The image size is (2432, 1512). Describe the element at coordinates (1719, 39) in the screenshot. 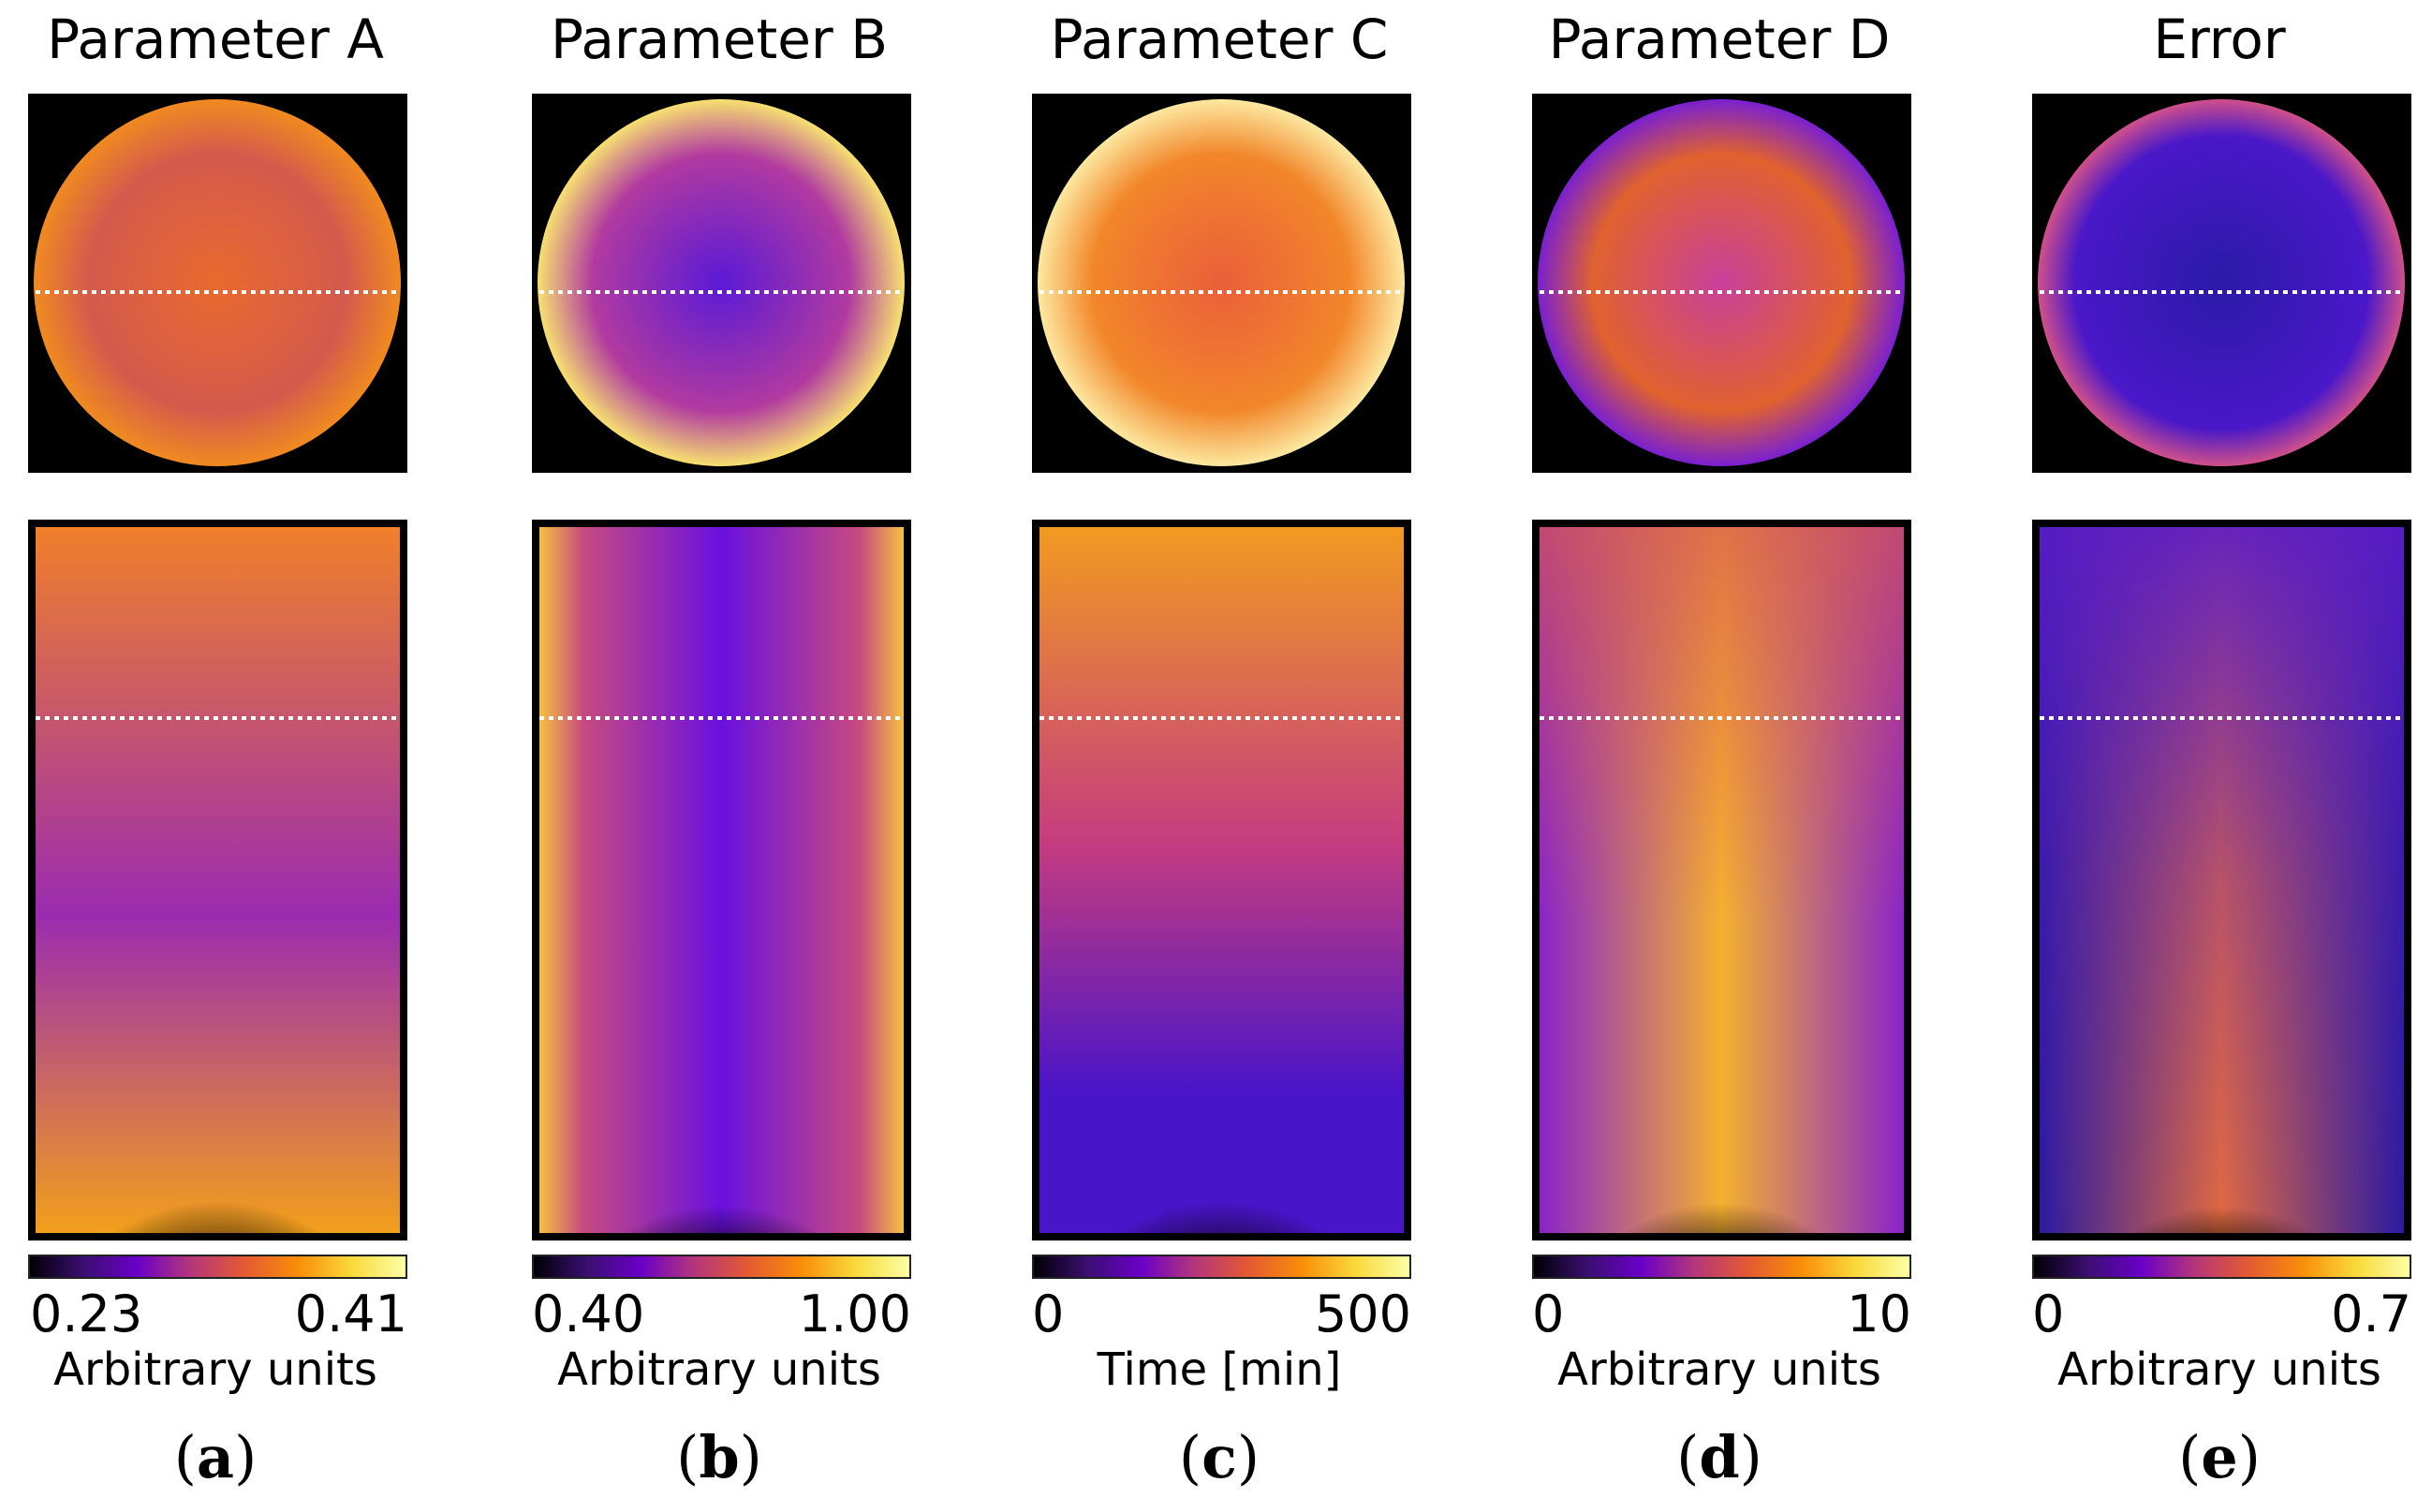

I see `panel-title: Parameter D` at that location.